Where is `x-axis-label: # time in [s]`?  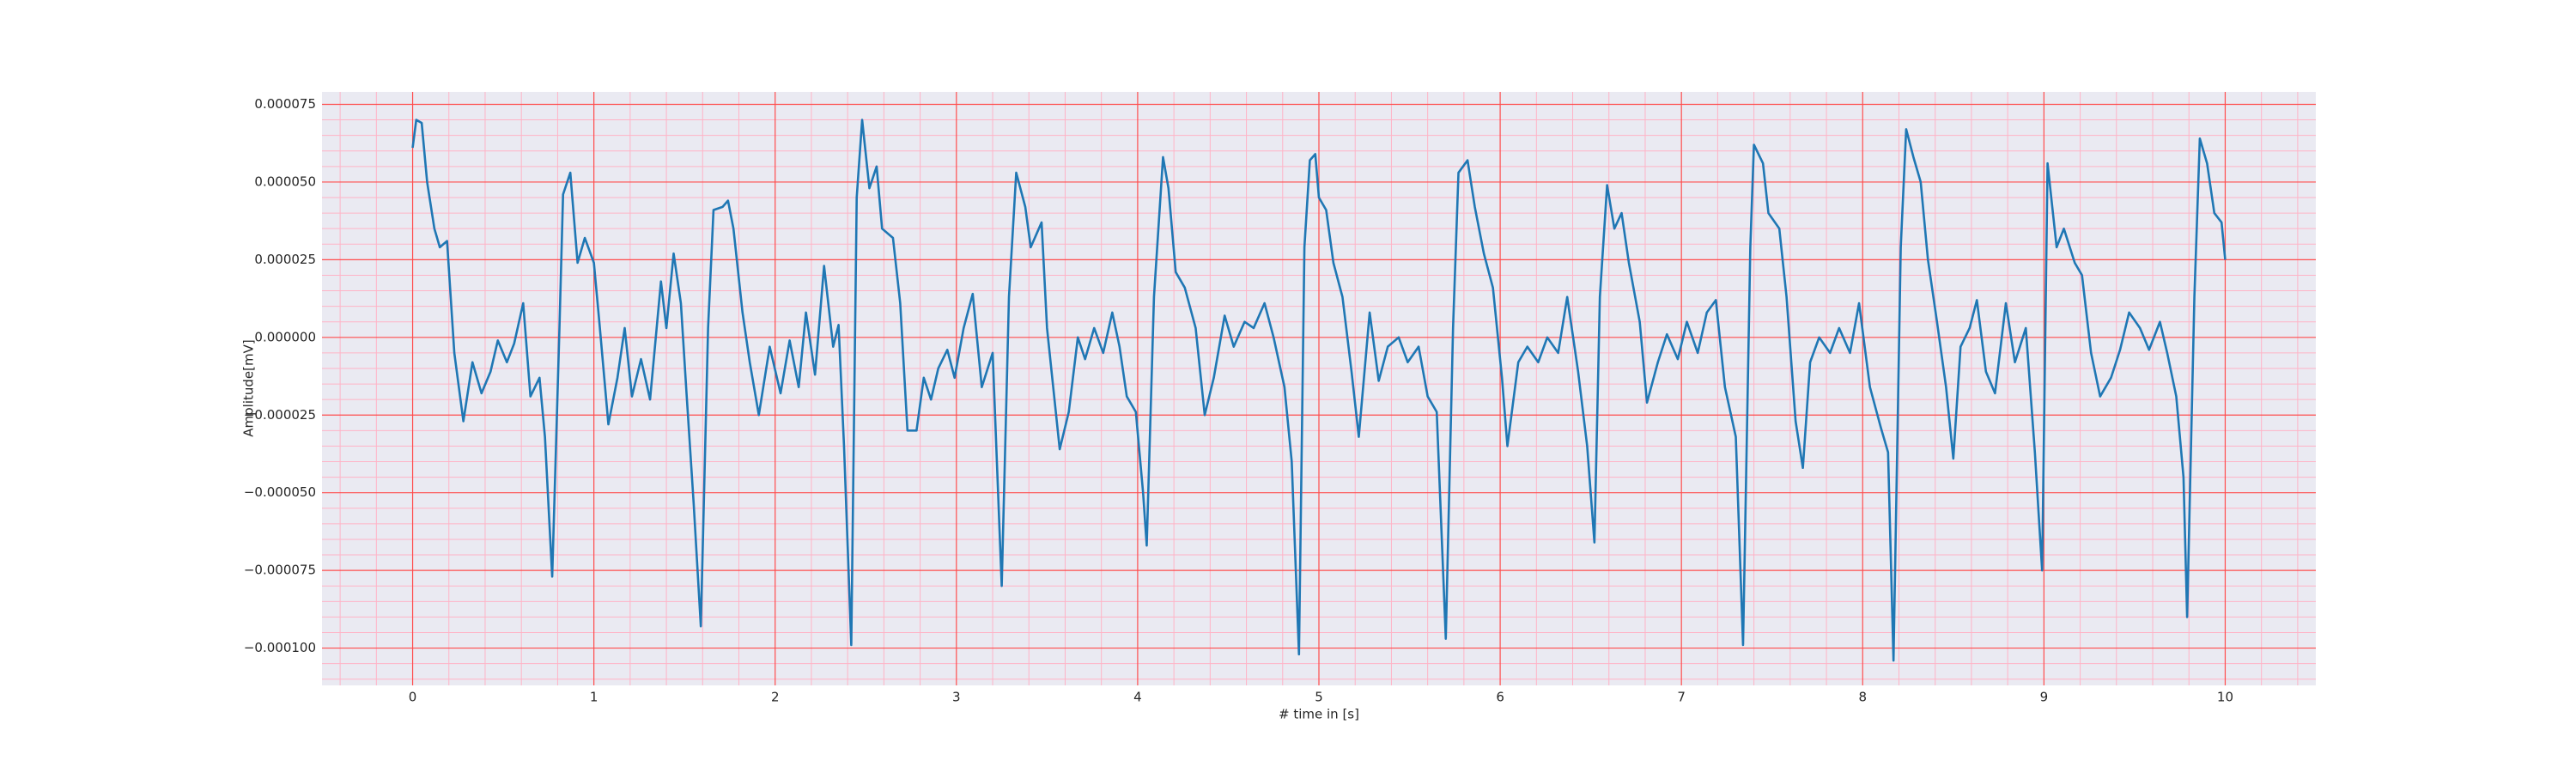 x-axis-label: # time in [s] is located at coordinates (1319, 714).